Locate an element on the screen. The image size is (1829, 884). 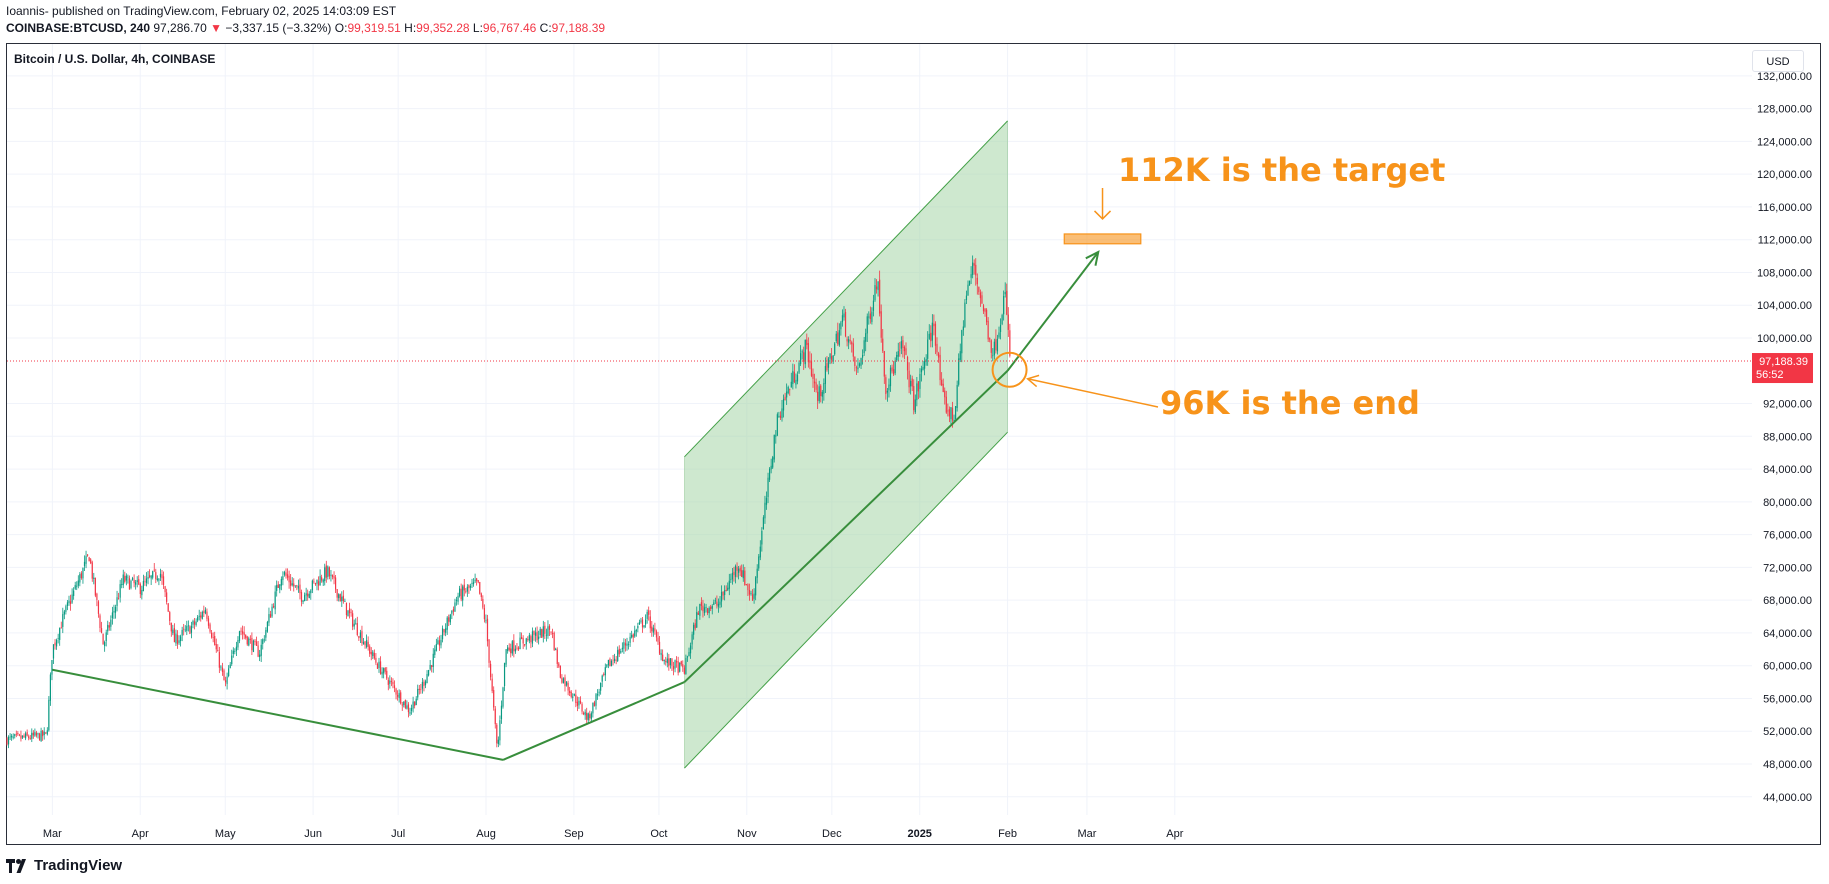
x-tick-label: 2025 is located at coordinates (919, 834).